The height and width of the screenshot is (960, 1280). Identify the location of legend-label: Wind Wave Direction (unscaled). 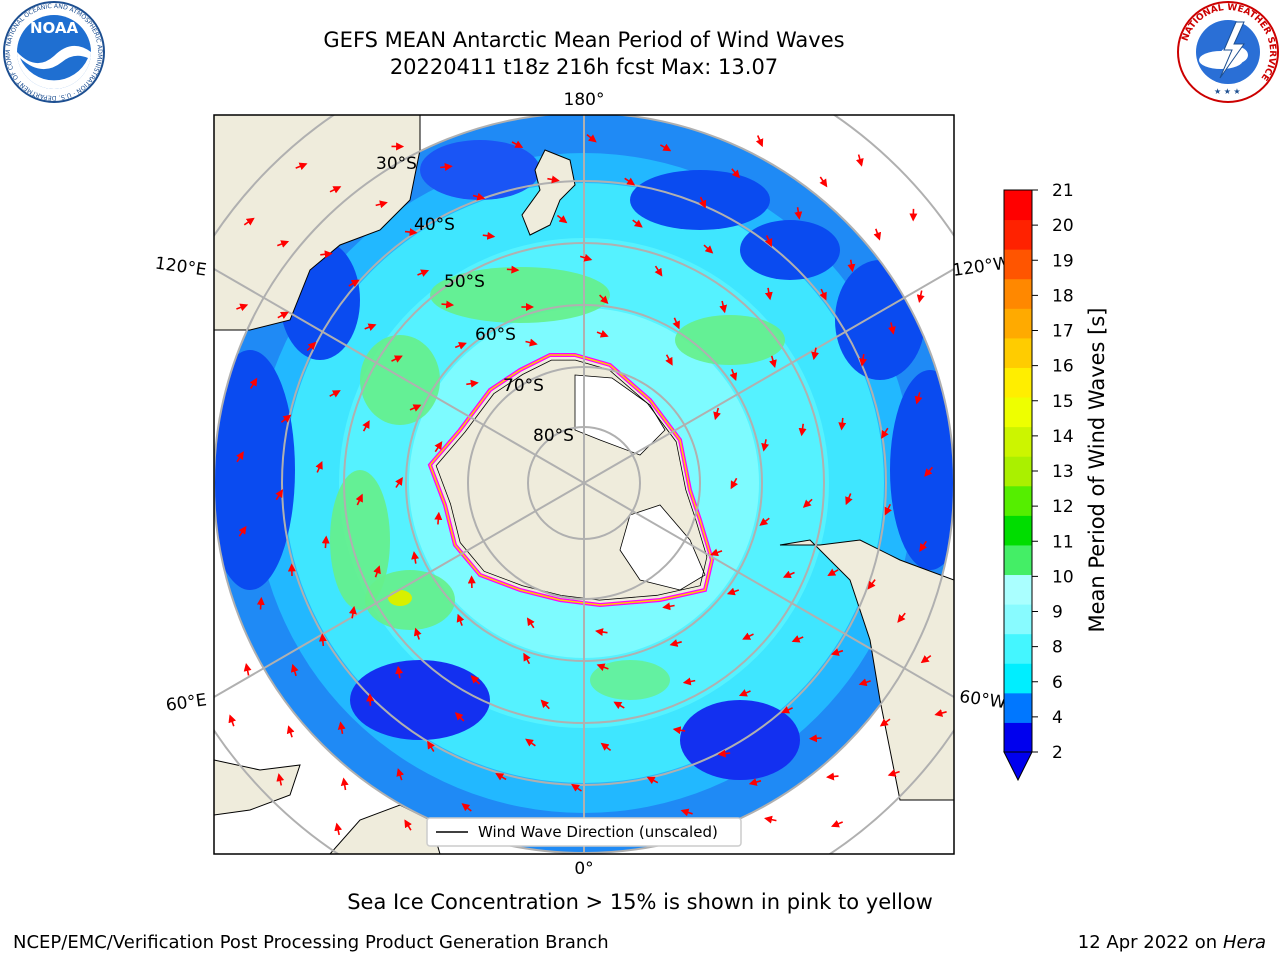
(598, 832).